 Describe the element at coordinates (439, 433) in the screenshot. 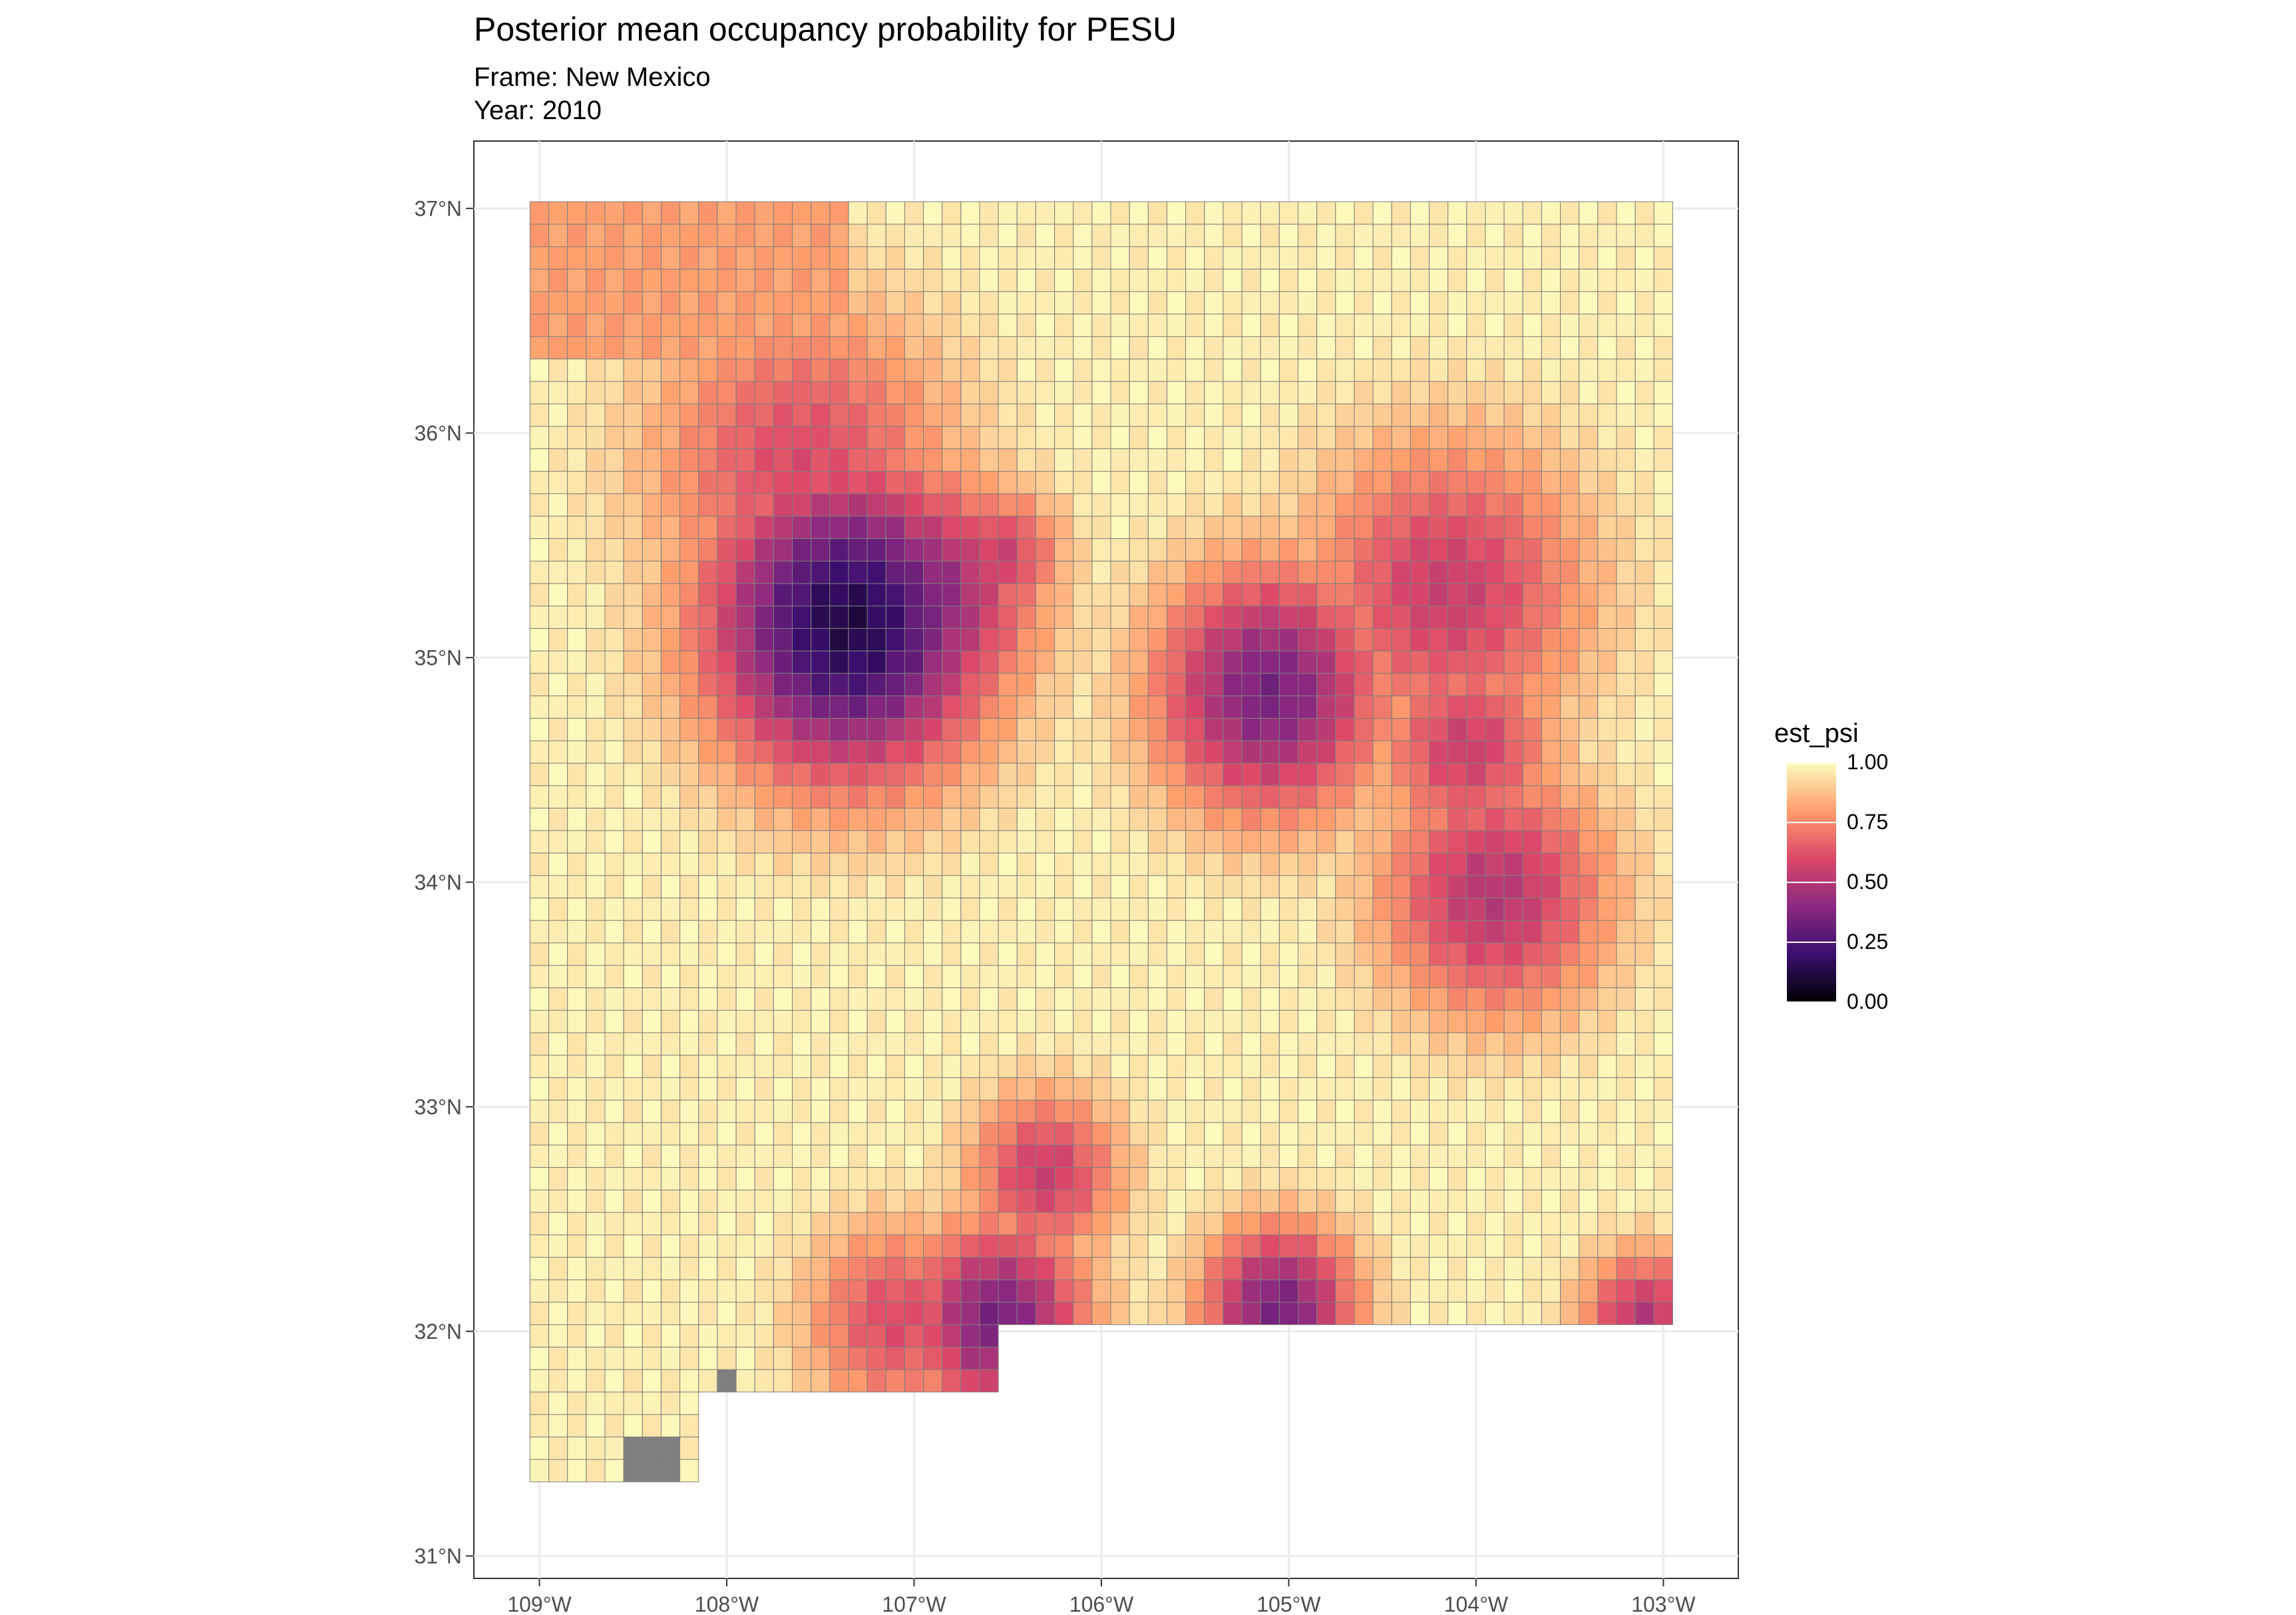

I see `y-tick-label: 36°N` at that location.